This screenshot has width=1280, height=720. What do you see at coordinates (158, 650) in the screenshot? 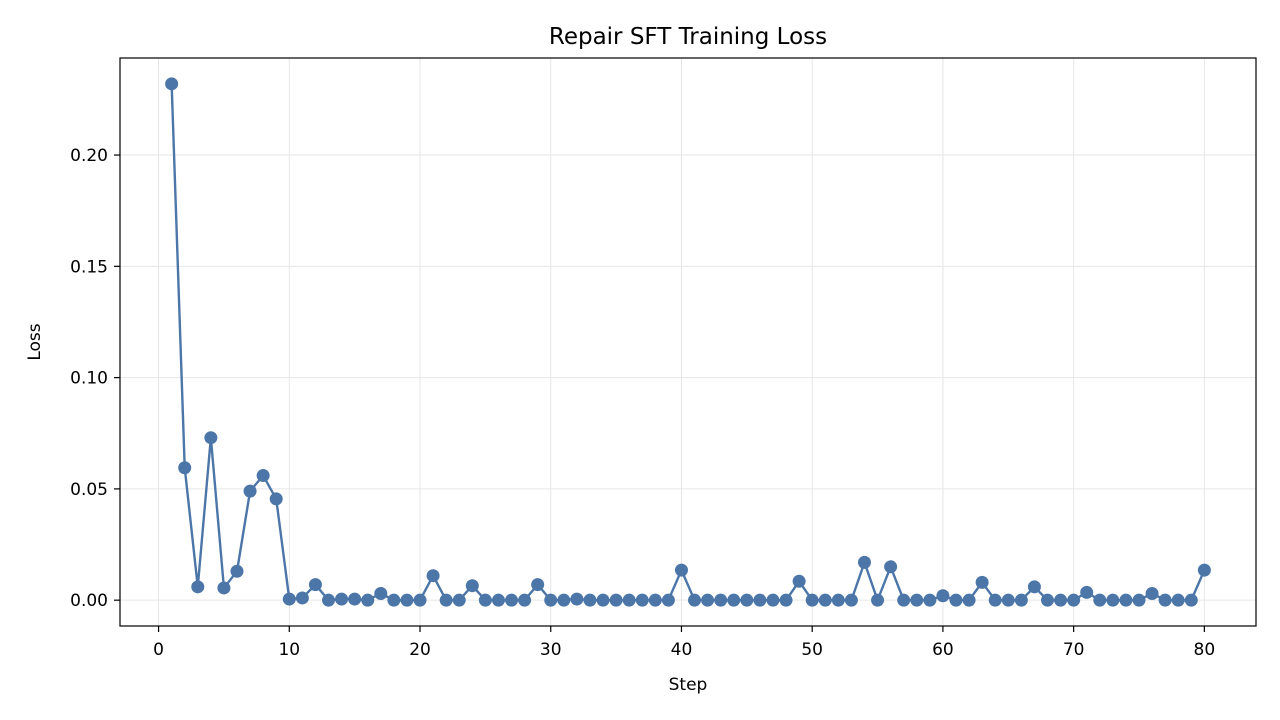
I see `x-tick-label: 0` at bounding box center [158, 650].